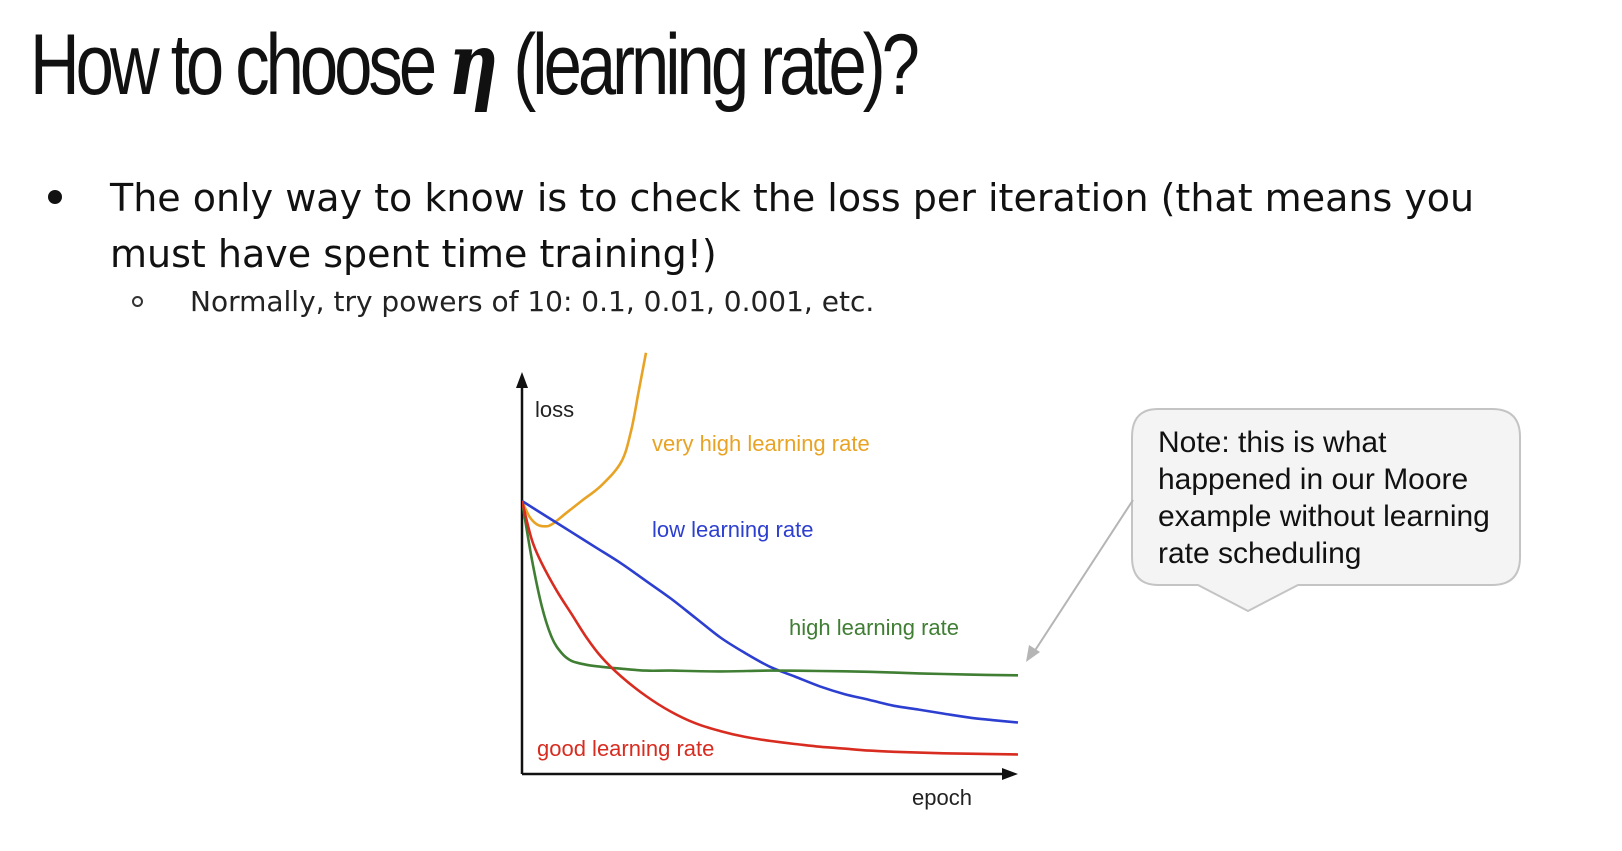  I want to click on callout-bubble, so click(1326, 510).